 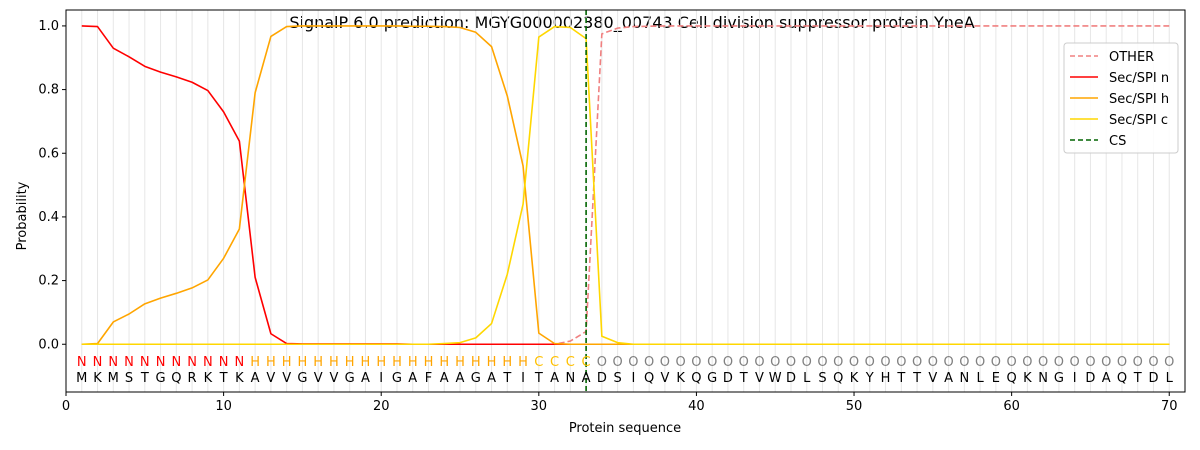 What do you see at coordinates (48, 26) in the screenshot?
I see `y-tick-label: 1.0` at bounding box center [48, 26].